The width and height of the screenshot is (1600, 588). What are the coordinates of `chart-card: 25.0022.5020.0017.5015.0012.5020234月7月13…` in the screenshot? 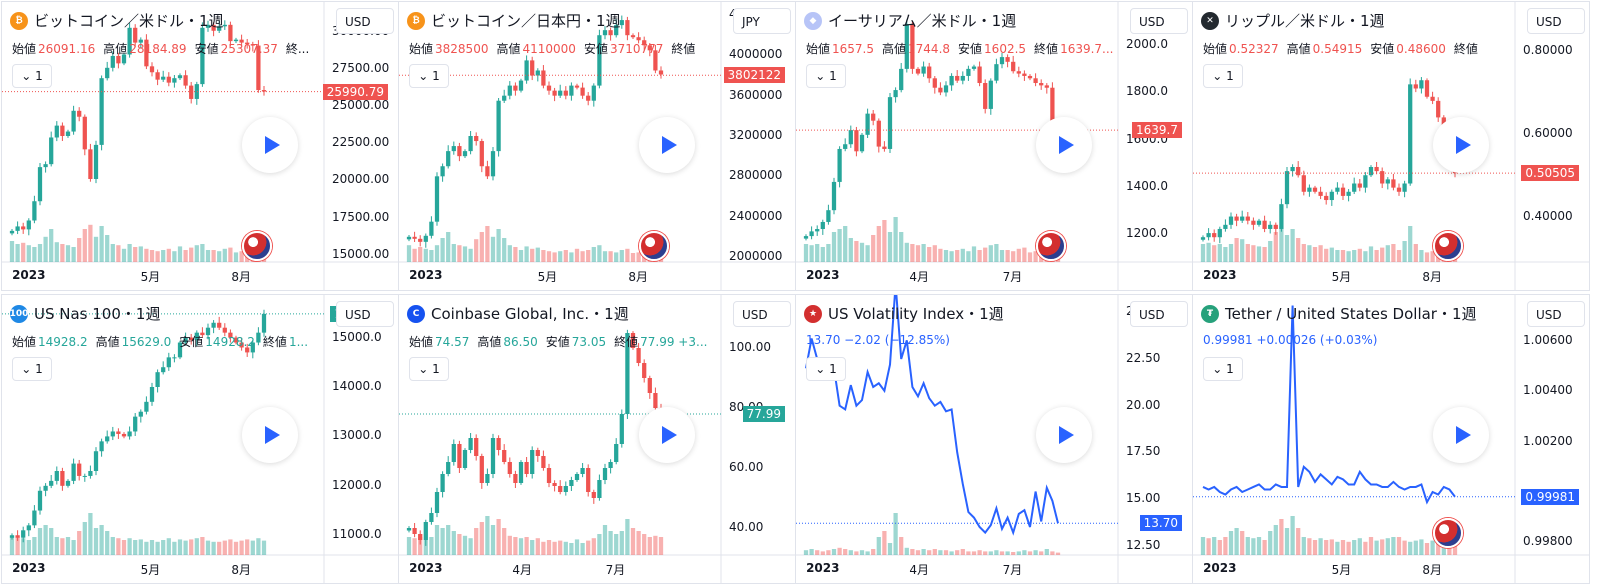 It's located at (994, 439).